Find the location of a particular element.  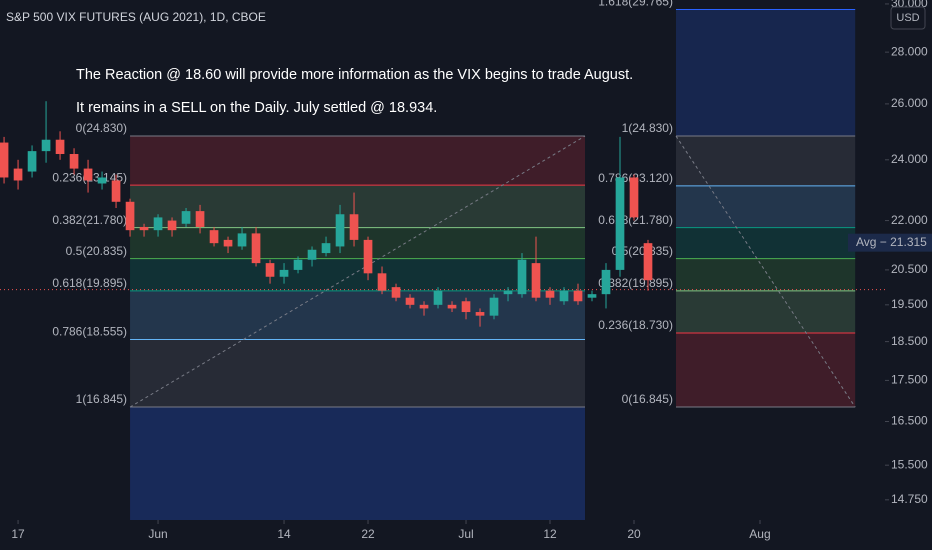

x-tick-label: Jun is located at coordinates (157, 534).